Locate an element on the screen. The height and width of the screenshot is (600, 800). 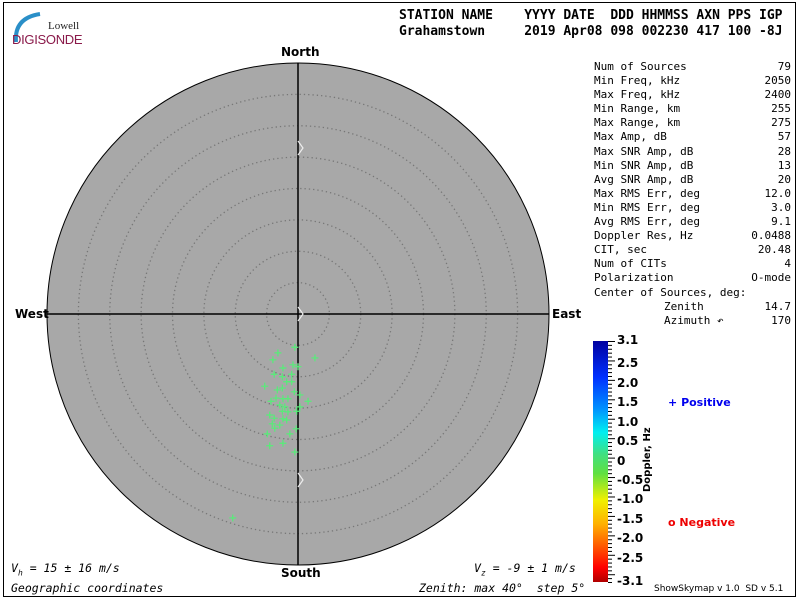
legend-positive: + Positive is located at coordinates (699, 402).